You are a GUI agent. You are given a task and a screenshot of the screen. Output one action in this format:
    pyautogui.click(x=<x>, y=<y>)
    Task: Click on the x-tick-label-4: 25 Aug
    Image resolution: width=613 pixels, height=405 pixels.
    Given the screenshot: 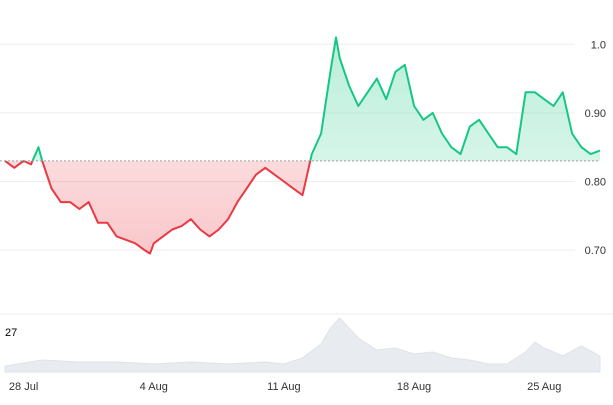 What is the action you would take?
    pyautogui.click(x=544, y=387)
    